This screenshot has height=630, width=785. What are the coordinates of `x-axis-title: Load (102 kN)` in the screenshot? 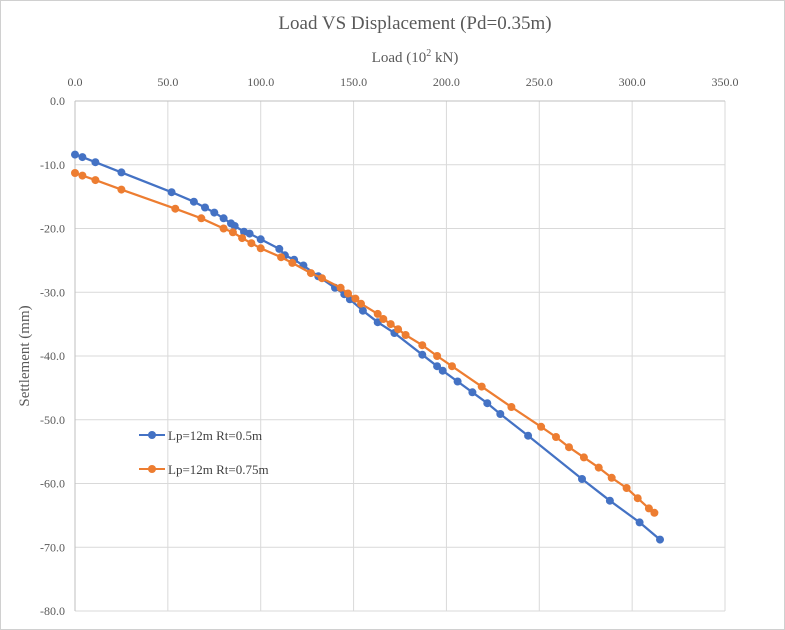 It's located at (415, 57).